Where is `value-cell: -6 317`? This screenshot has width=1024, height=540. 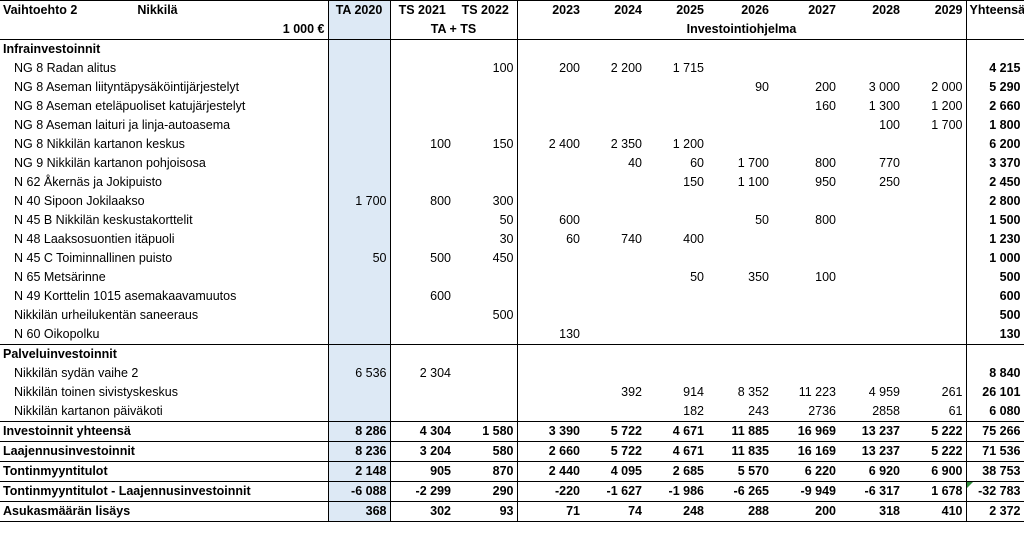 value-cell: -6 317 is located at coordinates (871, 491).